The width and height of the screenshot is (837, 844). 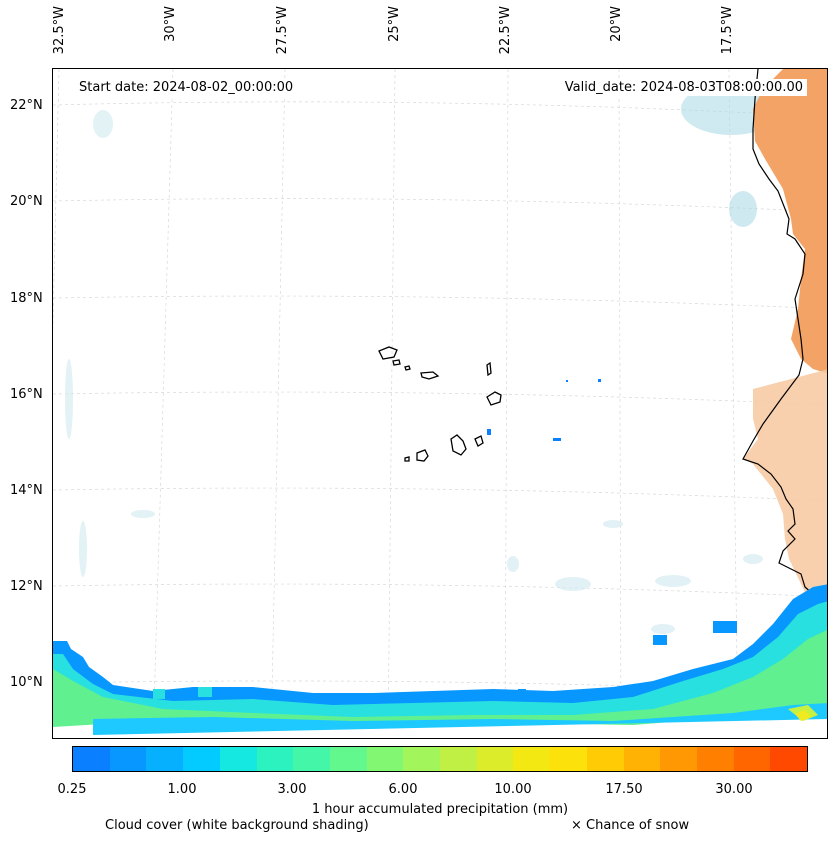 I want to click on cape-verde-islands, so click(x=440, y=404).